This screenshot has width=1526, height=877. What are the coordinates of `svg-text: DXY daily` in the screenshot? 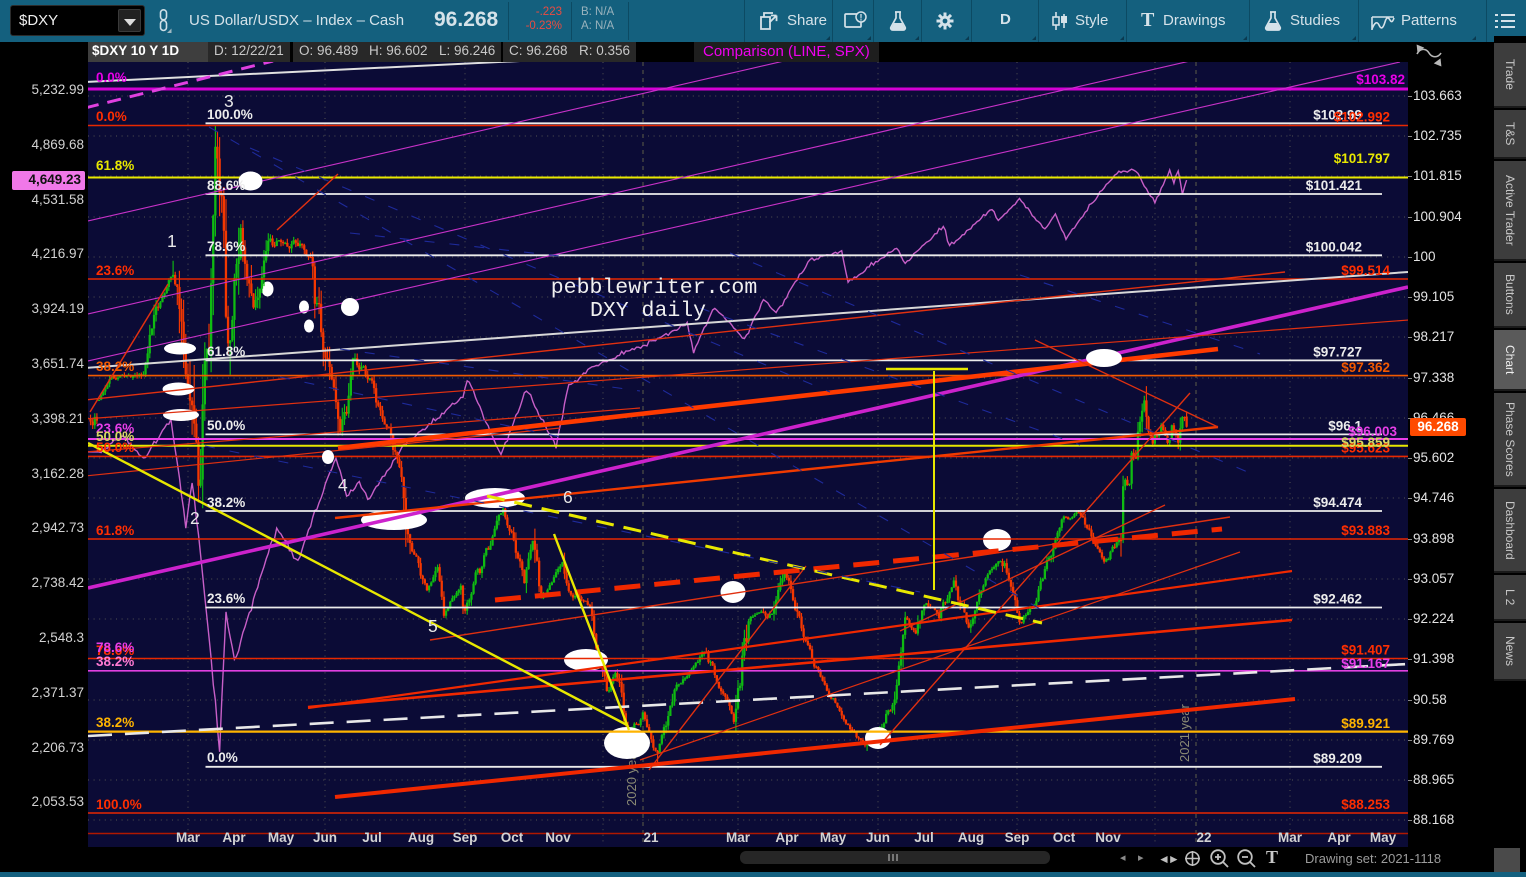 It's located at (648, 311).